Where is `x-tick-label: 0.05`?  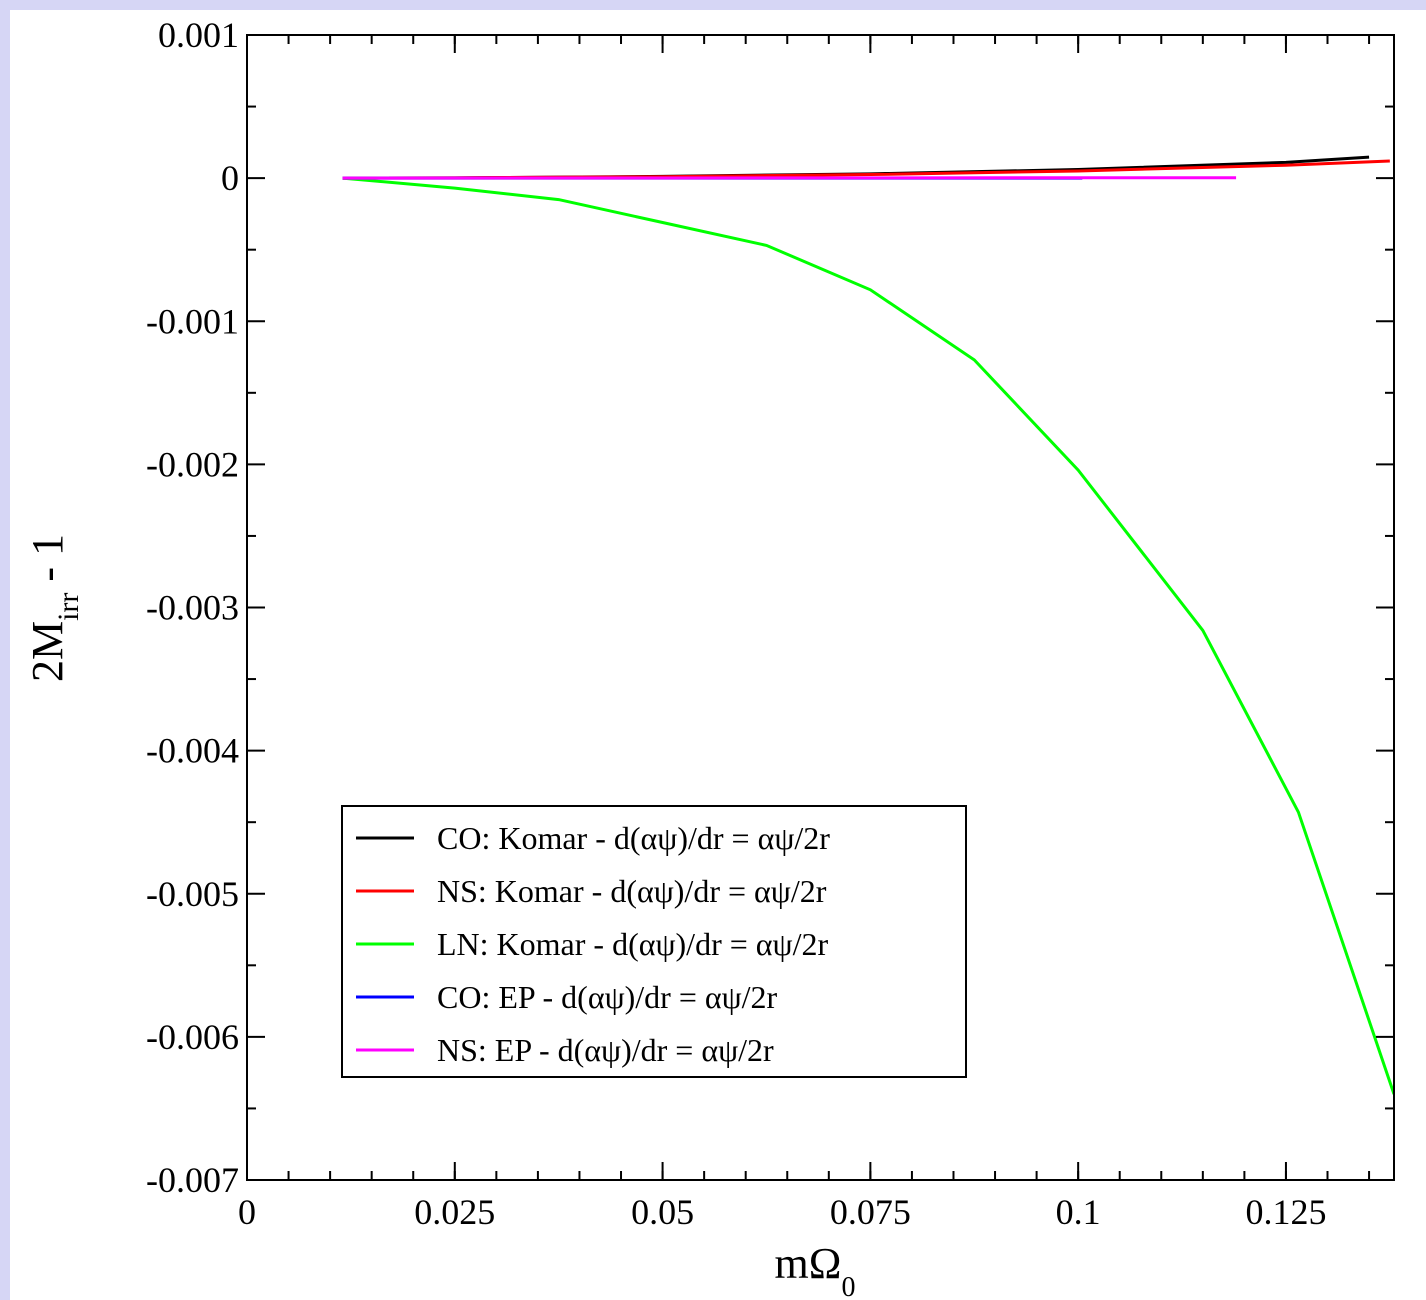 x-tick-label: 0.05 is located at coordinates (662, 1212).